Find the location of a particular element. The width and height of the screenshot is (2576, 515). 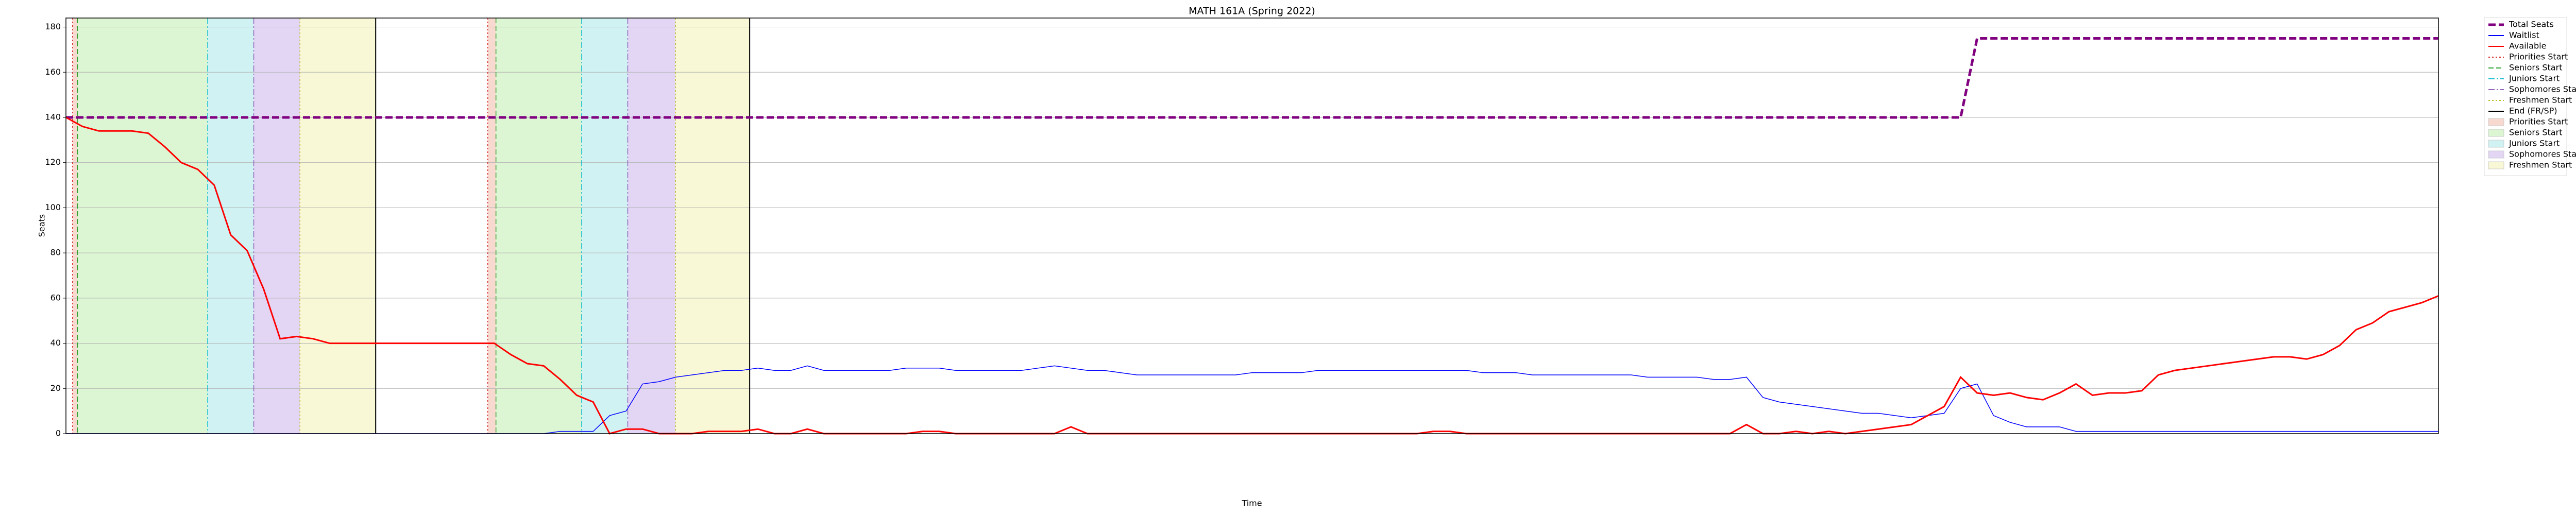

legend-label: Total Seats is located at coordinates (2531, 24).